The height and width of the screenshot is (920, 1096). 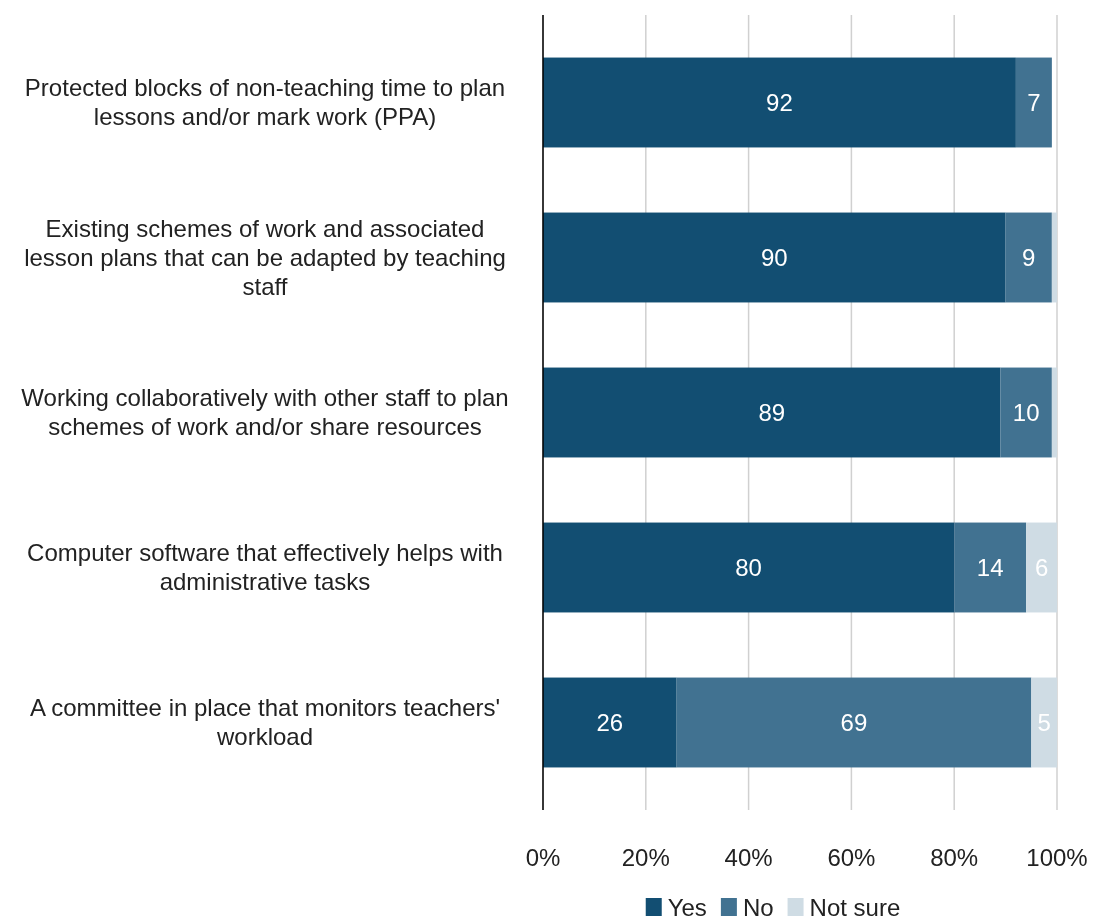 I want to click on legend-label: Yes, so click(x=687, y=907).